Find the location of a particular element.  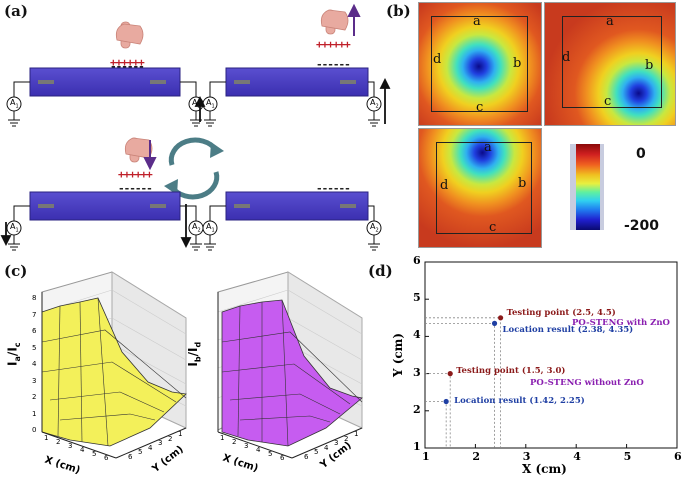

charges-negative-3: ------ is located at coordinates (135, 188).